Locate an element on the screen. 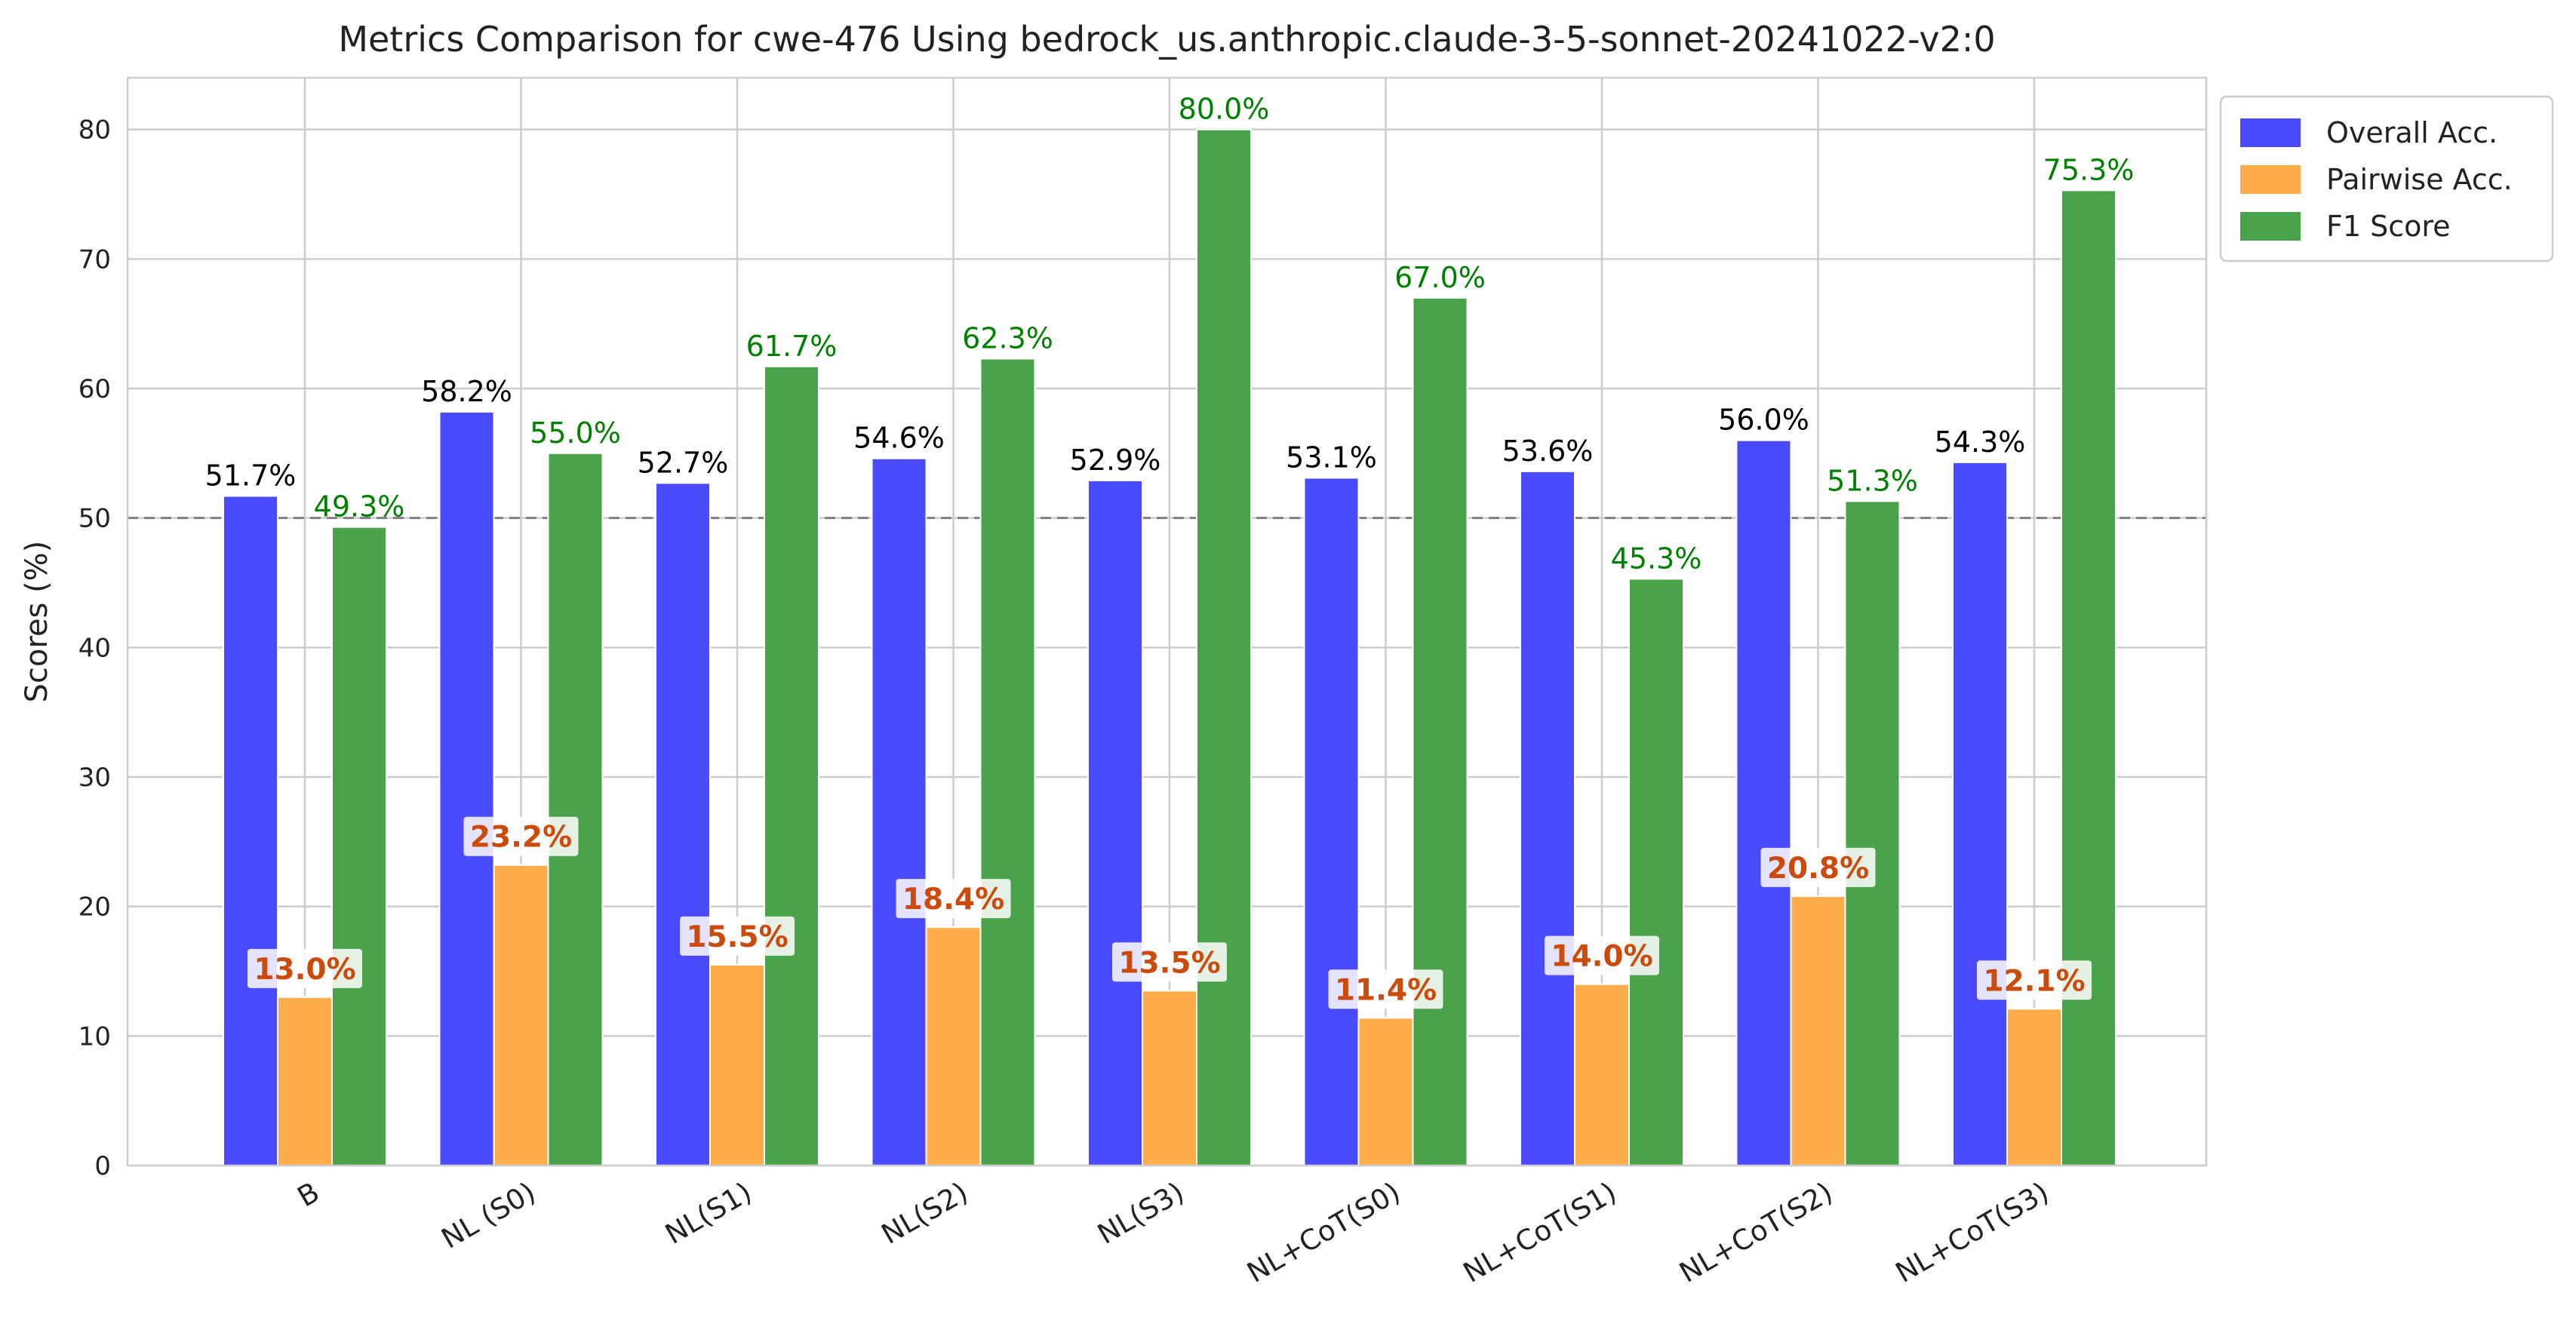 This screenshot has height=1336, width=2576. x-tick-label: NL+CoT(S0) is located at coordinates (1324, 1233).